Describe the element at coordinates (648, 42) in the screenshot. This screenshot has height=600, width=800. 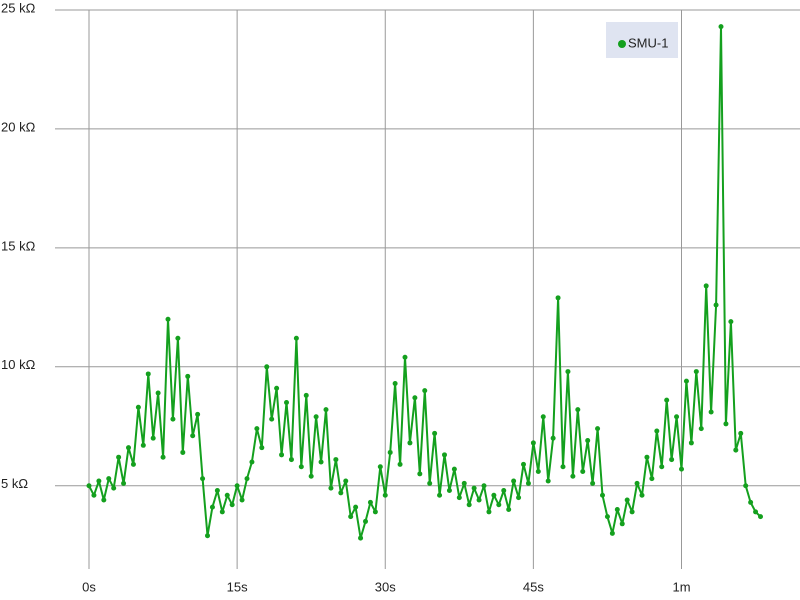
I see `legend-label: SMU-1` at that location.